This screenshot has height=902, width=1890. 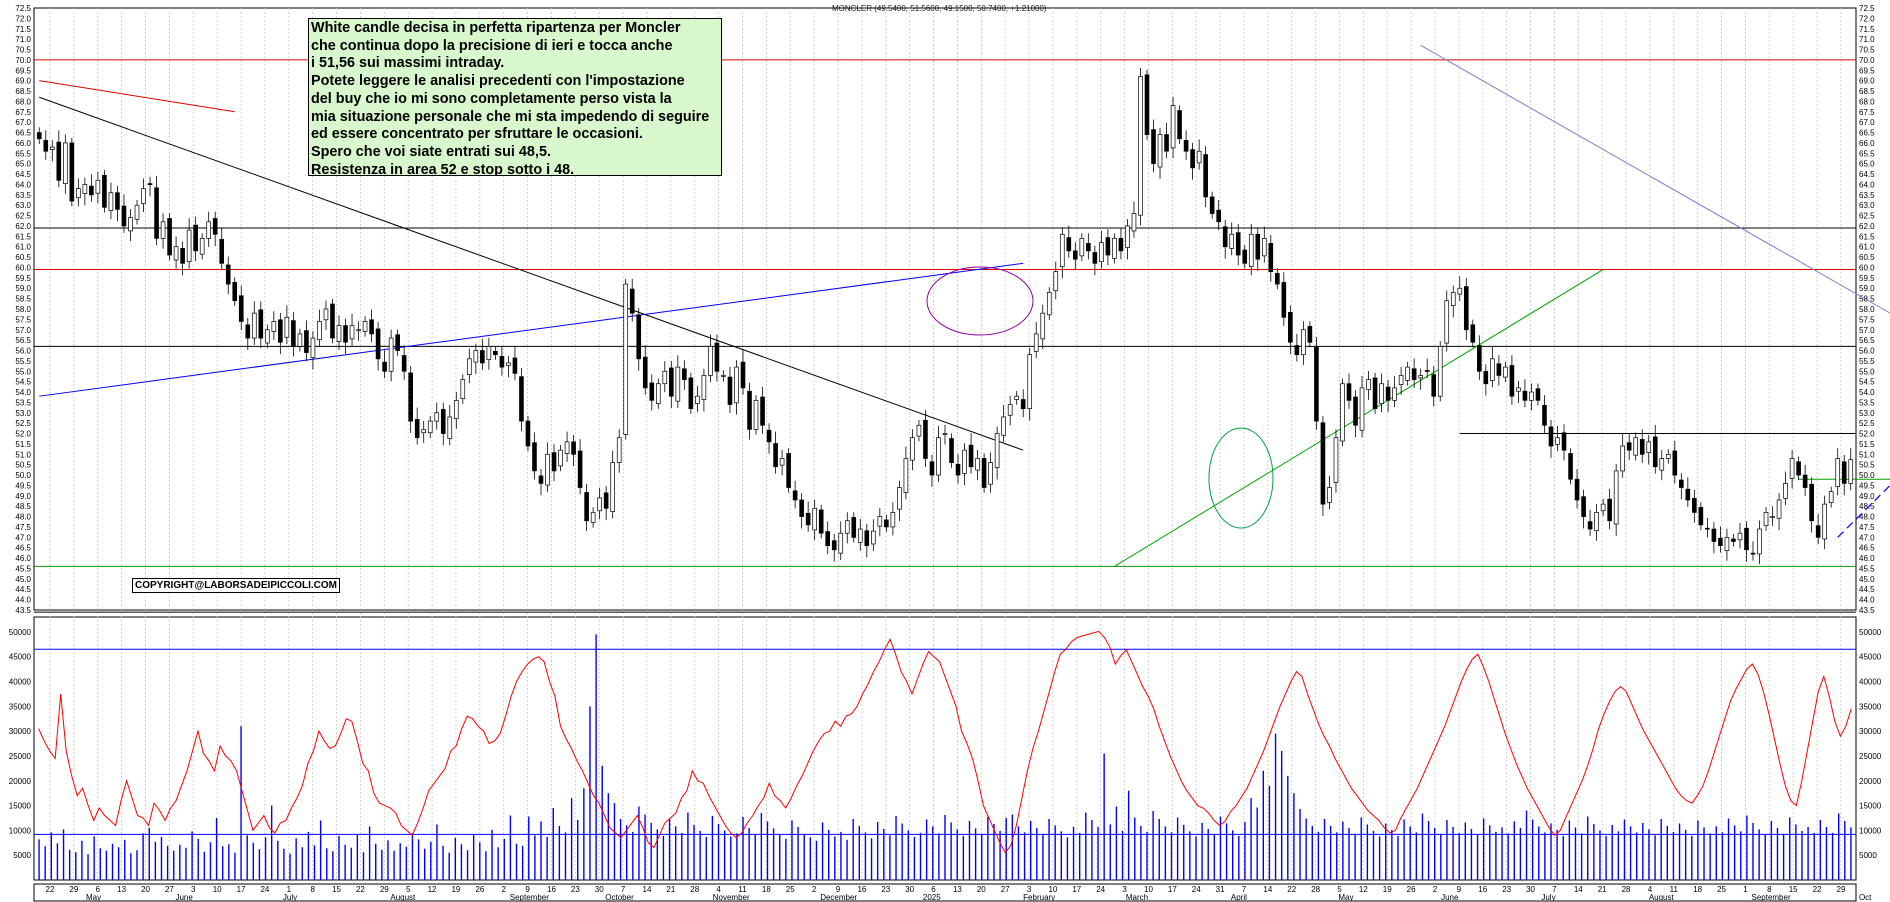 What do you see at coordinates (647, 889) in the screenshot?
I see `x-day-label: 14` at bounding box center [647, 889].